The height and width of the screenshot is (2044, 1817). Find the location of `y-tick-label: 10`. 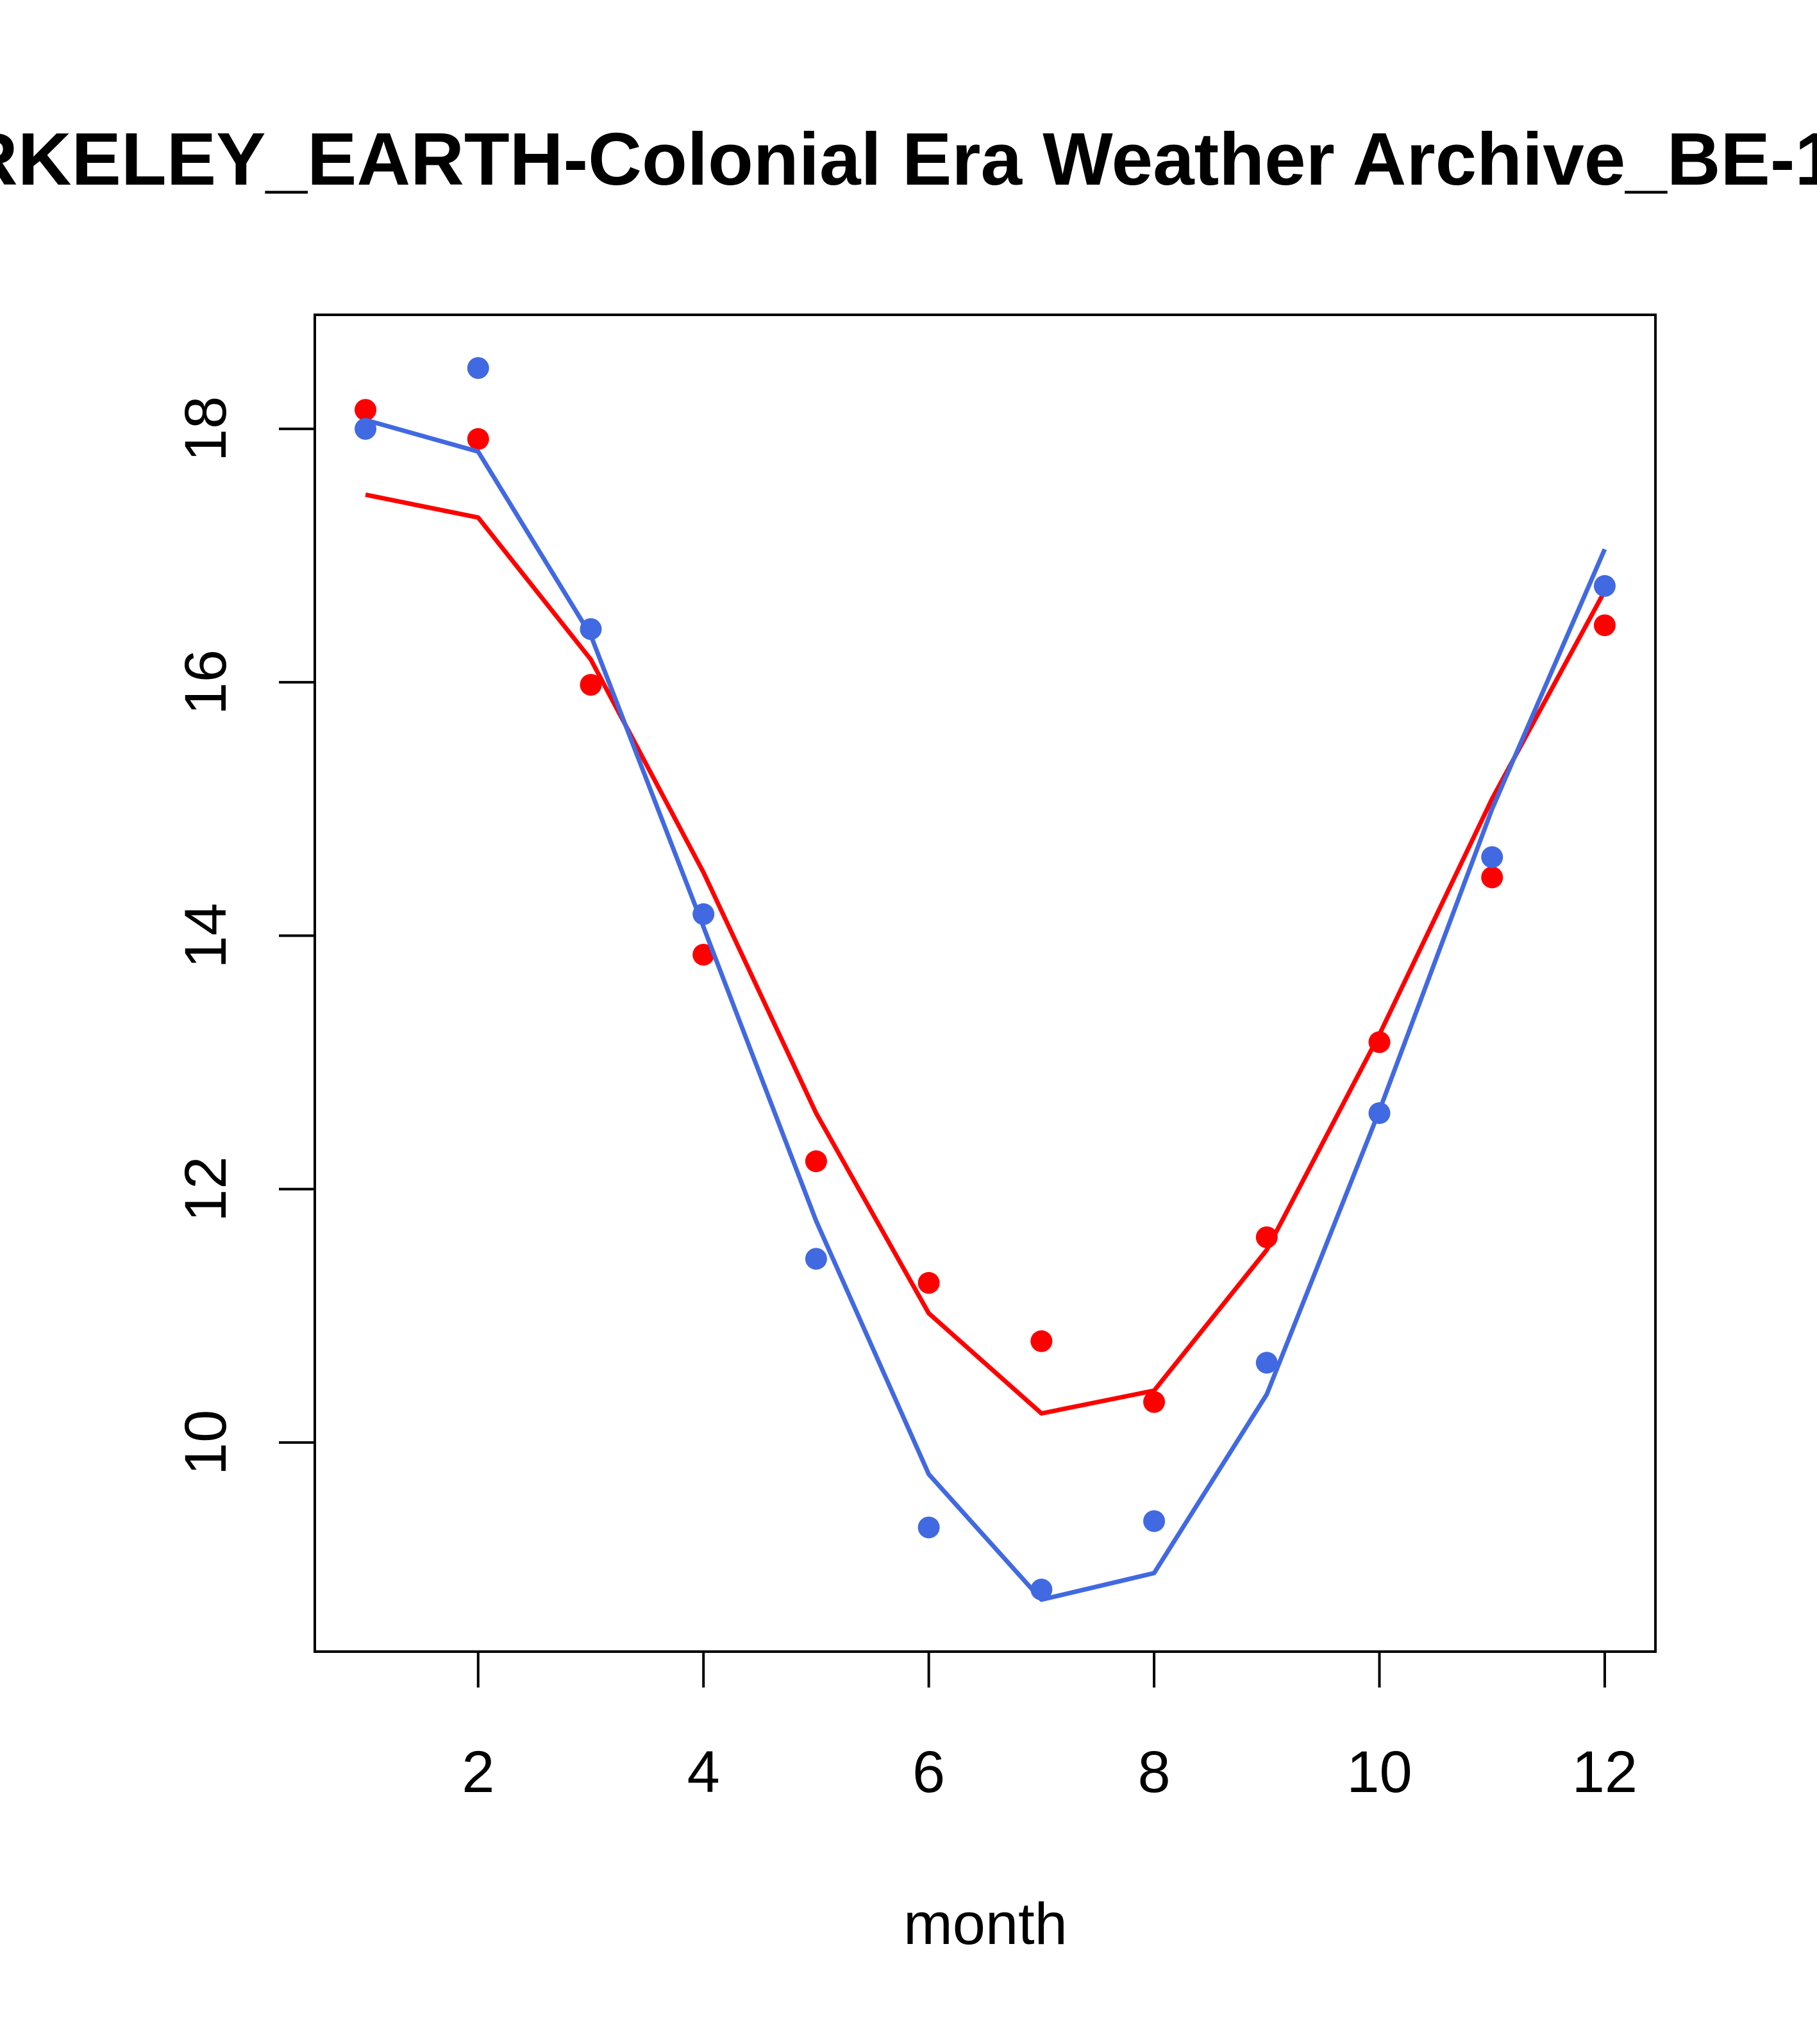

y-tick-label: 10 is located at coordinates (206, 1442).